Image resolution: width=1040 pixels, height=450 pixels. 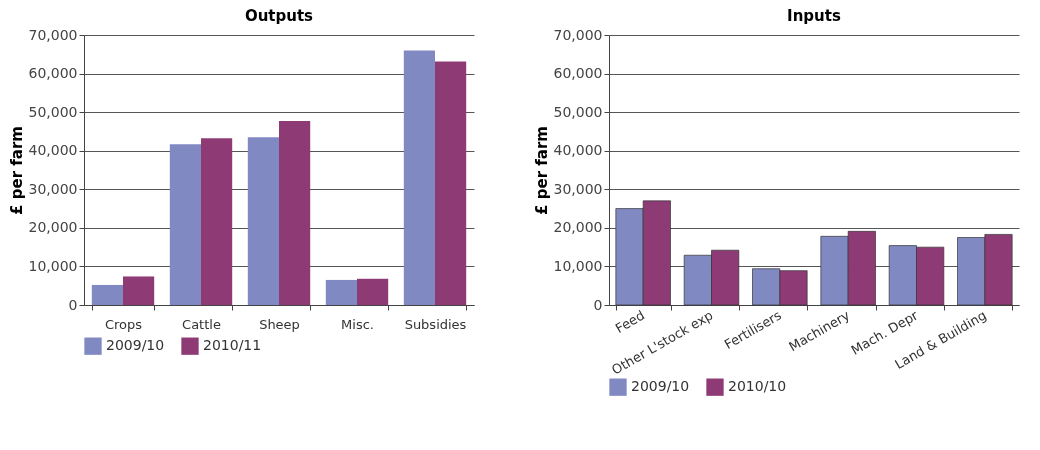 I want to click on chart-title: Outputs, so click(x=279, y=16).